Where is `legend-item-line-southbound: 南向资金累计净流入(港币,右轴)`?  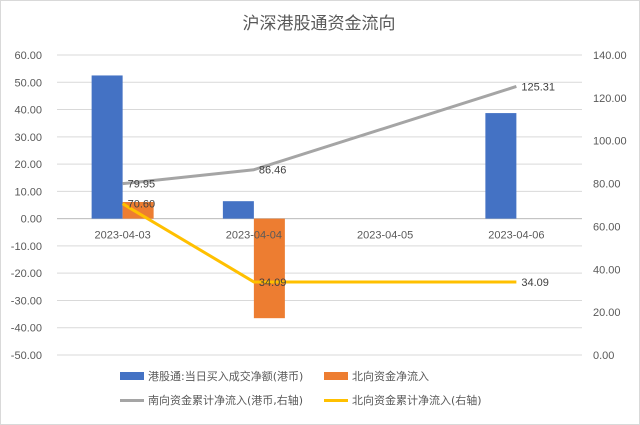
legend-item-line-southbound: 南向资金累计净流入(港币,右轴) is located at coordinates (211, 400).